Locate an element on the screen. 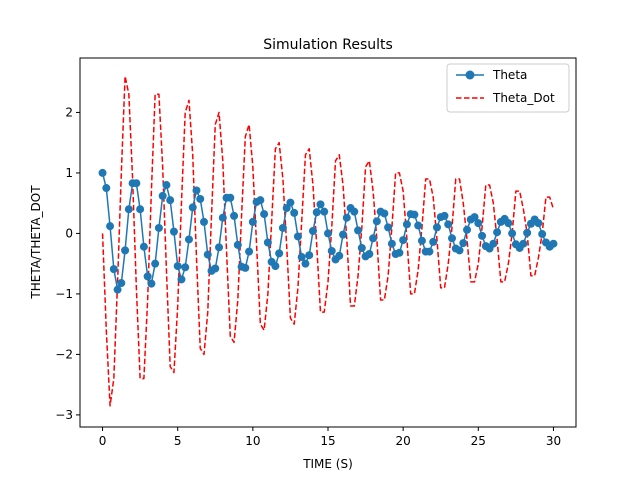  x-tick-label: 5 is located at coordinates (178, 441).